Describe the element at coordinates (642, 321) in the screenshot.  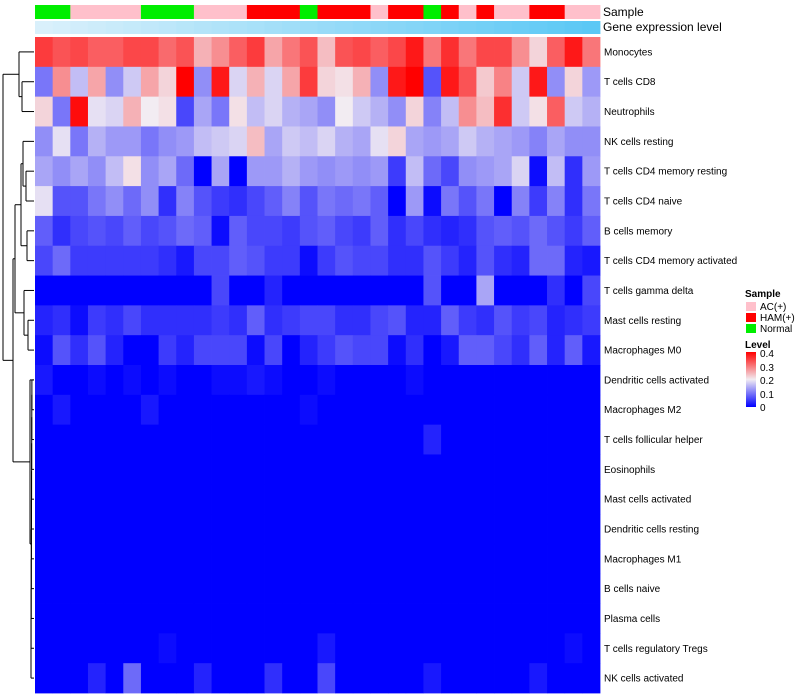
I see `row-label: Mast cells resting` at that location.